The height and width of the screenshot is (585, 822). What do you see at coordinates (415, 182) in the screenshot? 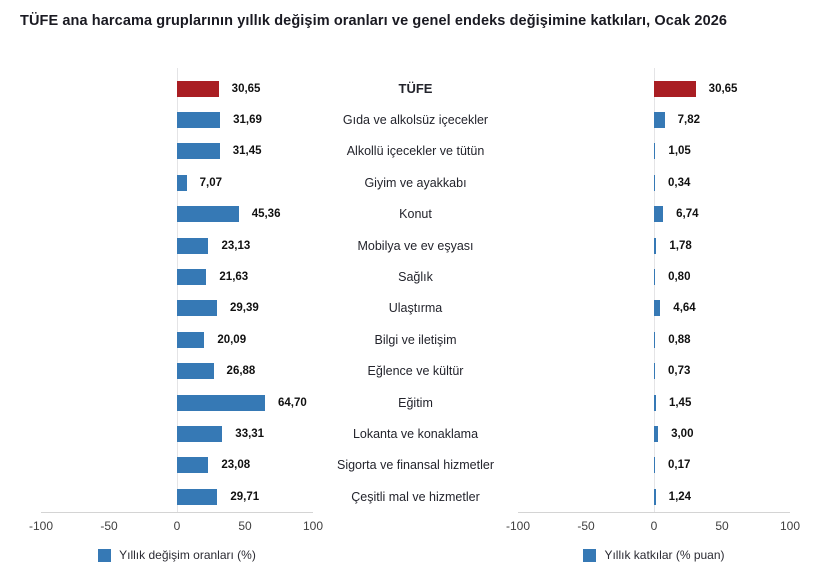
I see `category-label: Giyim ve ayakkabı` at bounding box center [415, 182].